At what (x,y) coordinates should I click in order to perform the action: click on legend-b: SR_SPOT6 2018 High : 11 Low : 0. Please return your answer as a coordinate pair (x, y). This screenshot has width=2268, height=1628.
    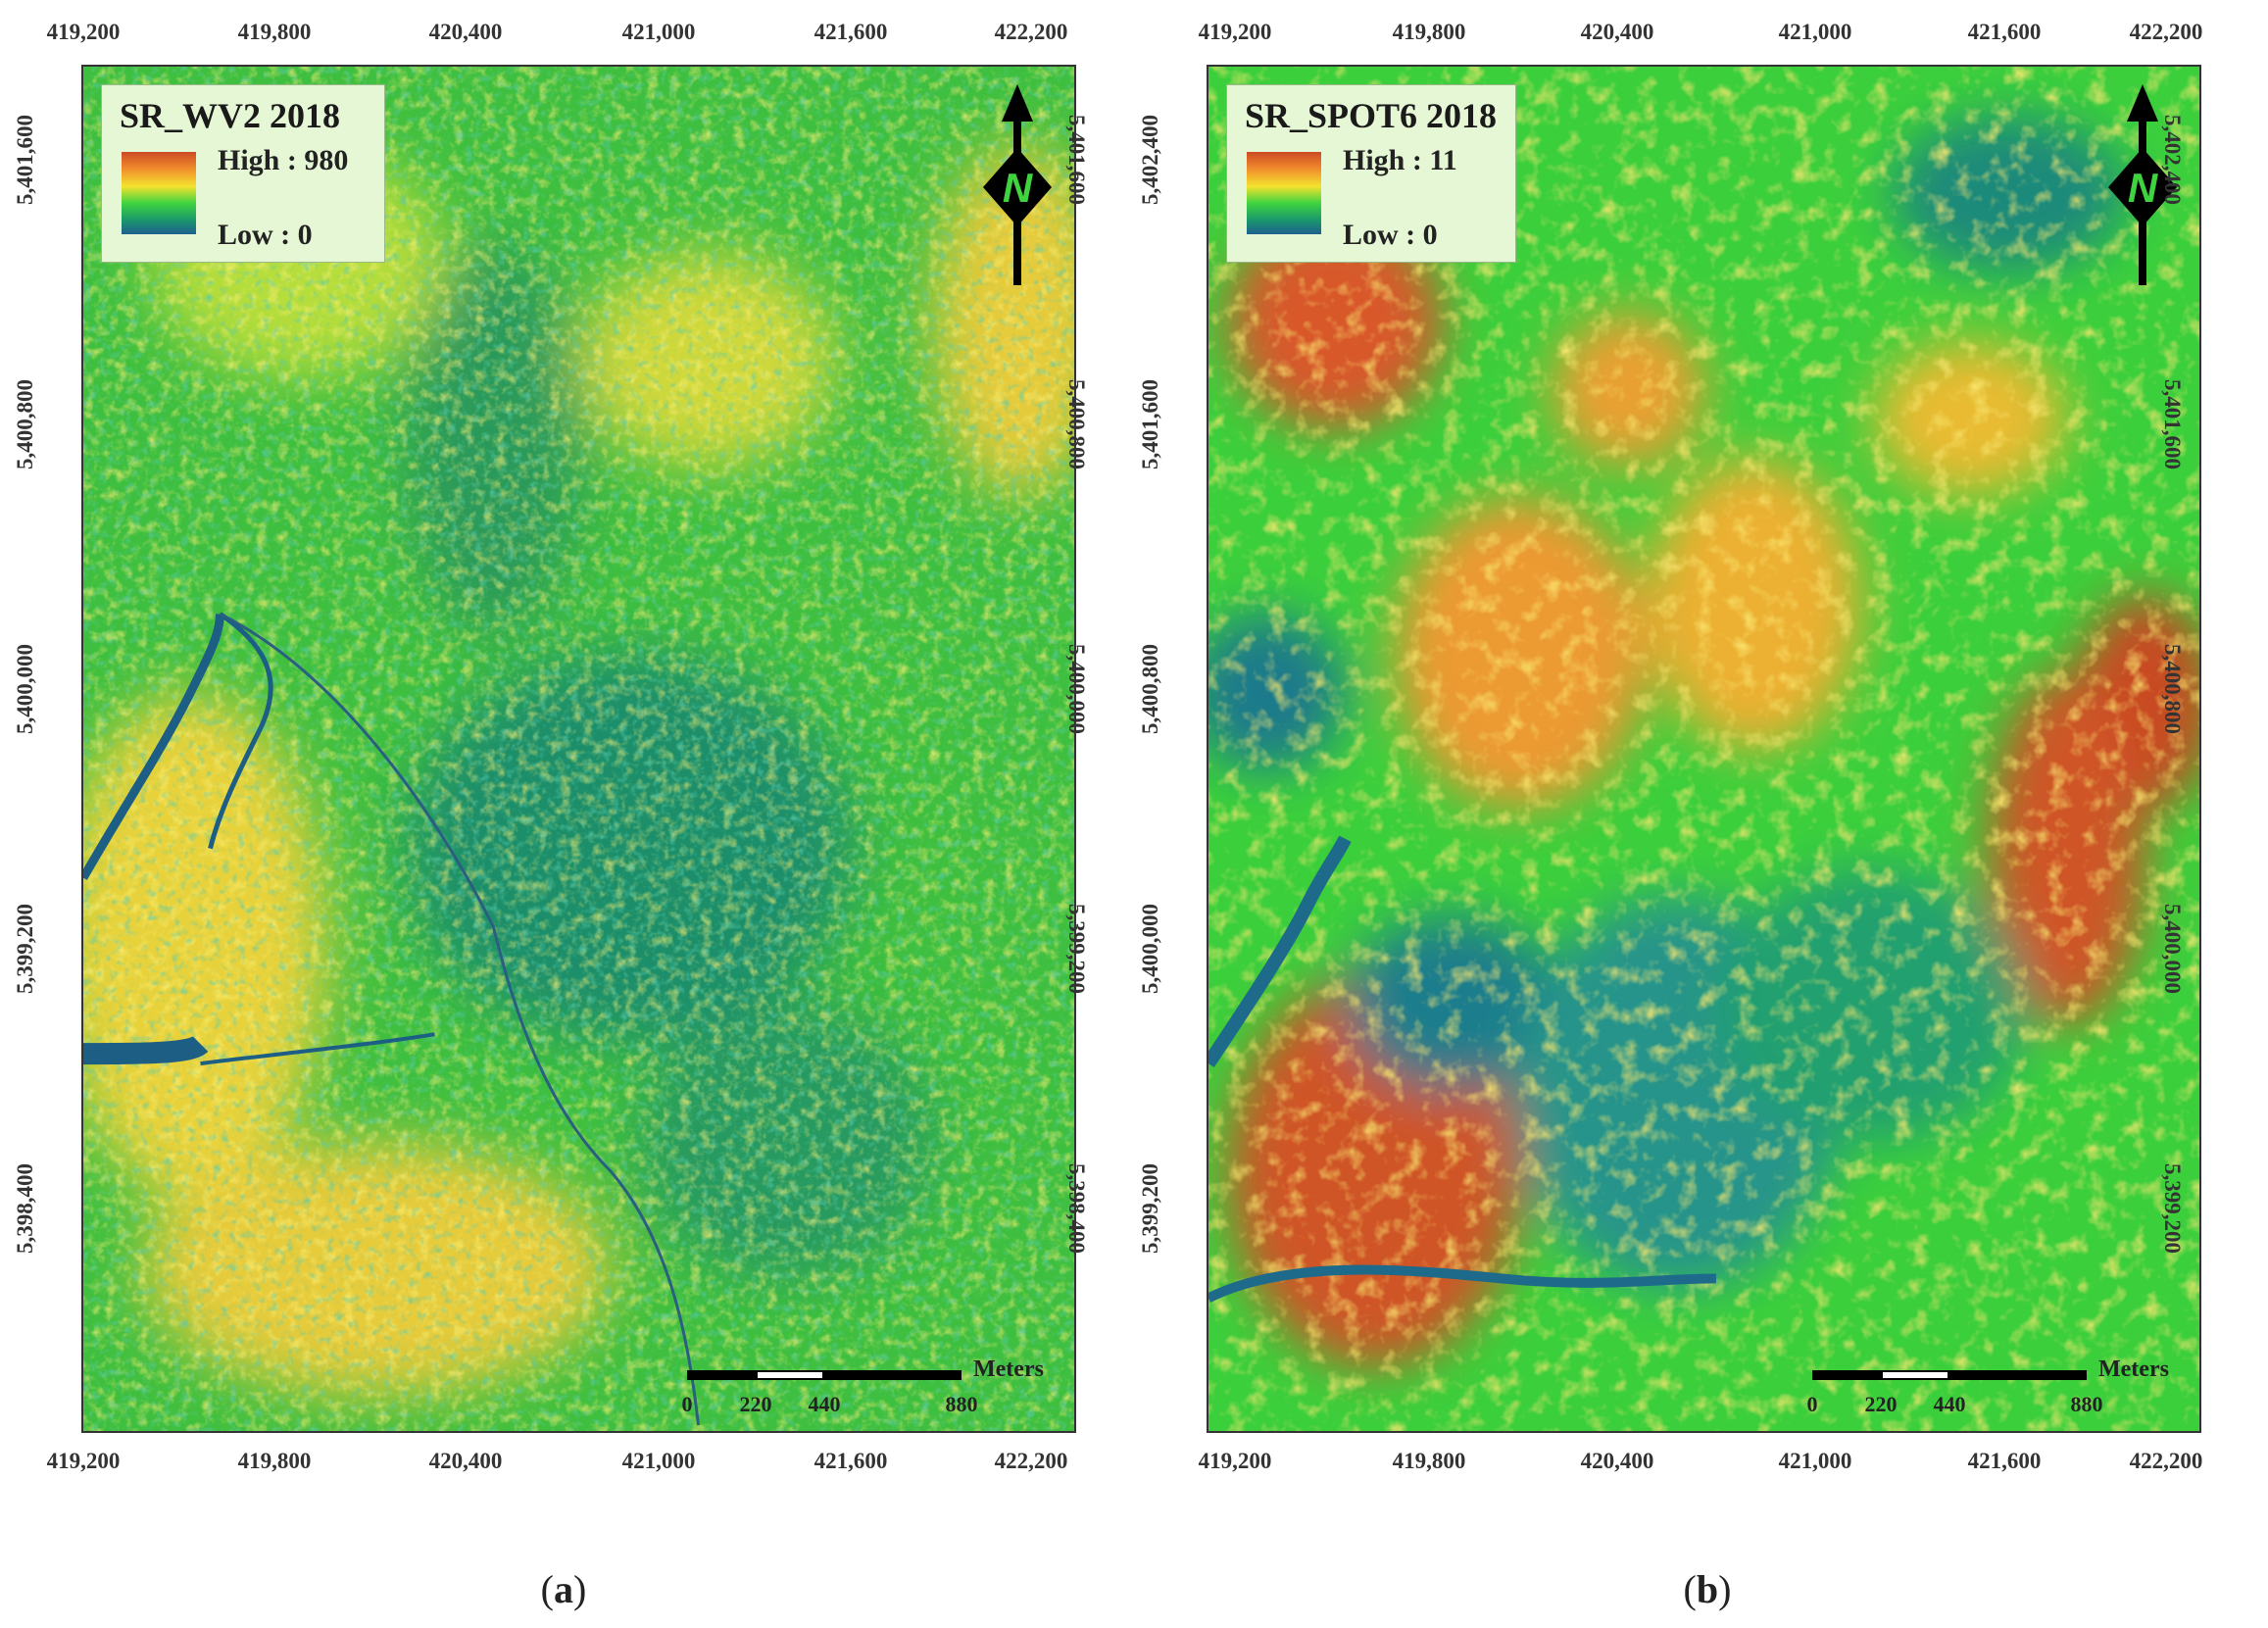
    Looking at the image, I should click on (1371, 173).